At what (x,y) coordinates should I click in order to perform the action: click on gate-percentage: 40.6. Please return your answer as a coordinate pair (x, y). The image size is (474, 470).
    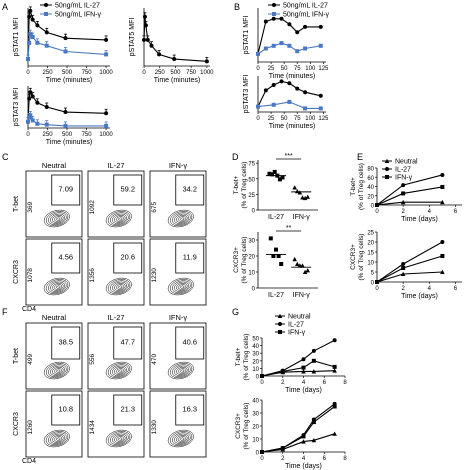
    Looking at the image, I should click on (189, 342).